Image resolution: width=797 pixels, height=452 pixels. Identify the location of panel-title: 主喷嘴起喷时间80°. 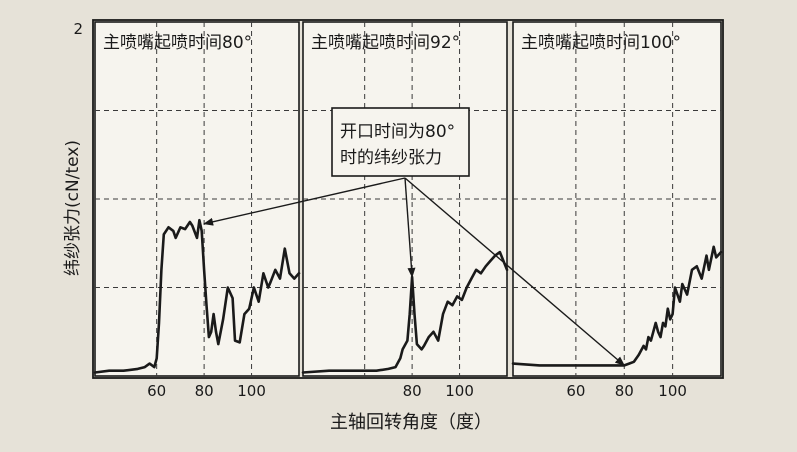
(177, 43).